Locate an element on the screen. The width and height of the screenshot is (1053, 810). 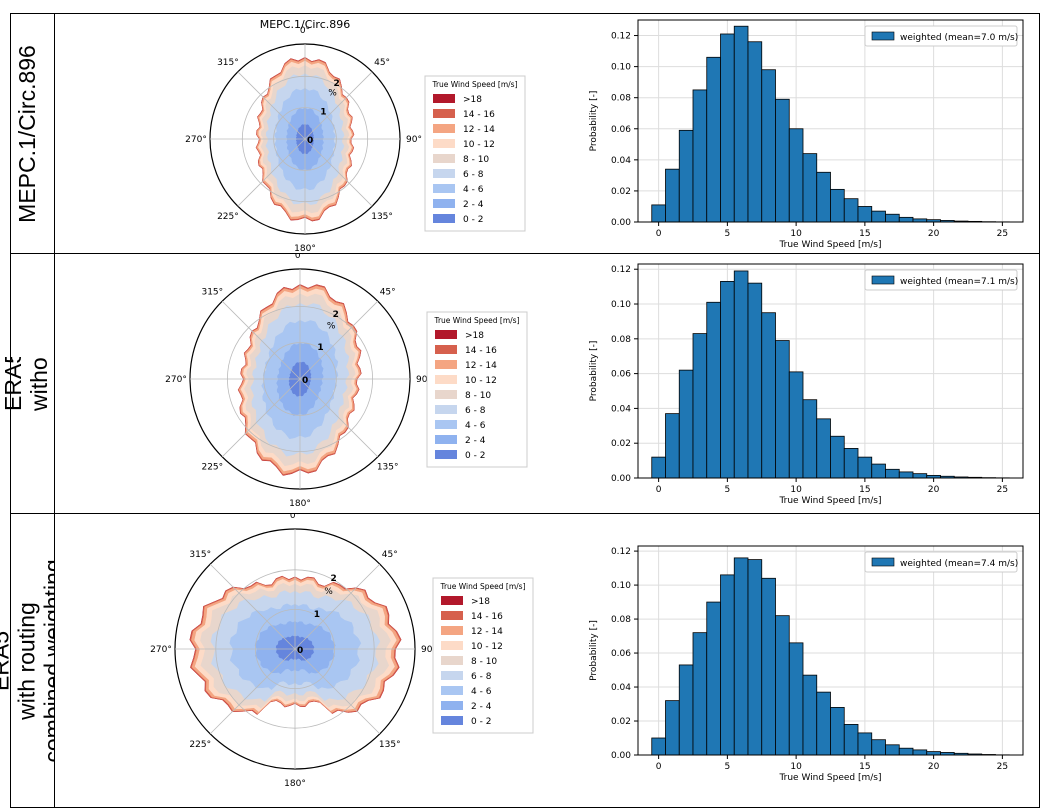
x-tick-label: 10 is located at coordinates (796, 234).